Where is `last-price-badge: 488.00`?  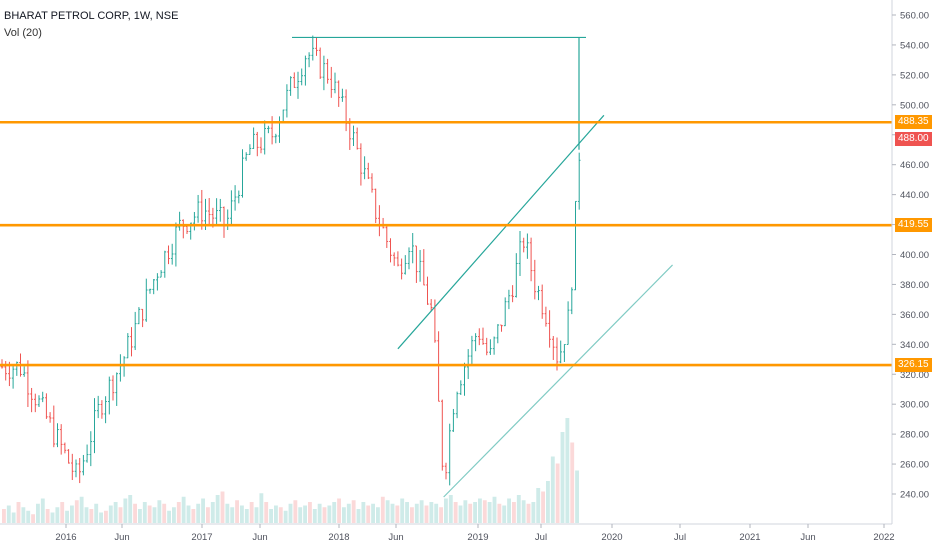 last-price-badge: 488.00 is located at coordinates (913, 138).